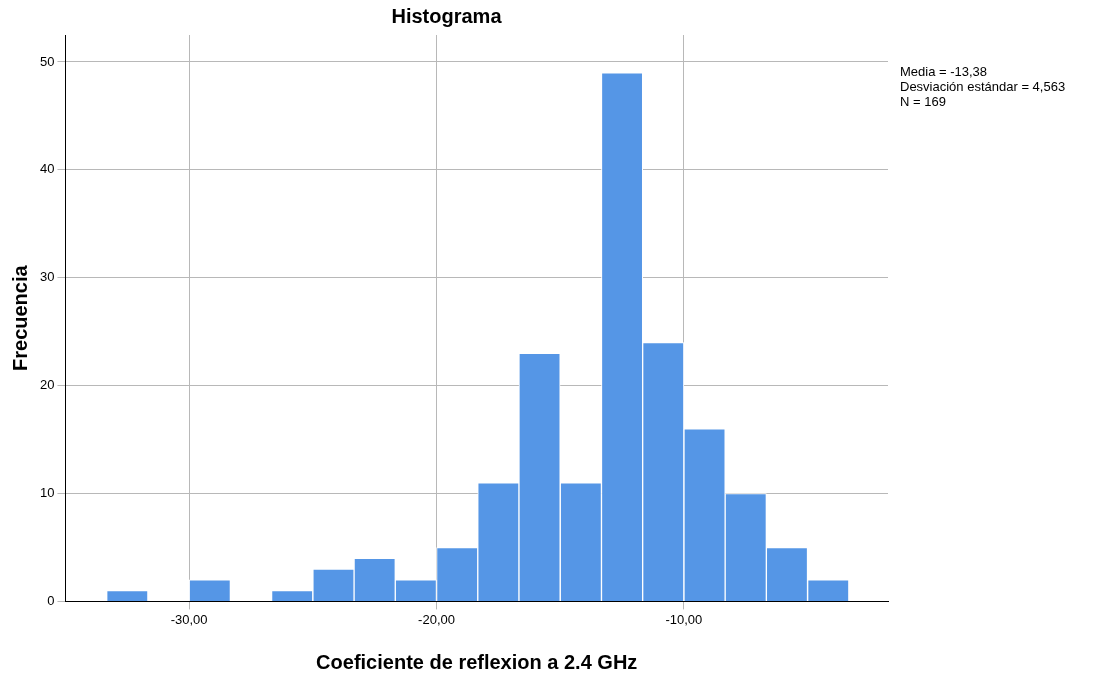 The height and width of the screenshot is (684, 1100). What do you see at coordinates (47, 493) in the screenshot?
I see `y-tick-label: 10` at bounding box center [47, 493].